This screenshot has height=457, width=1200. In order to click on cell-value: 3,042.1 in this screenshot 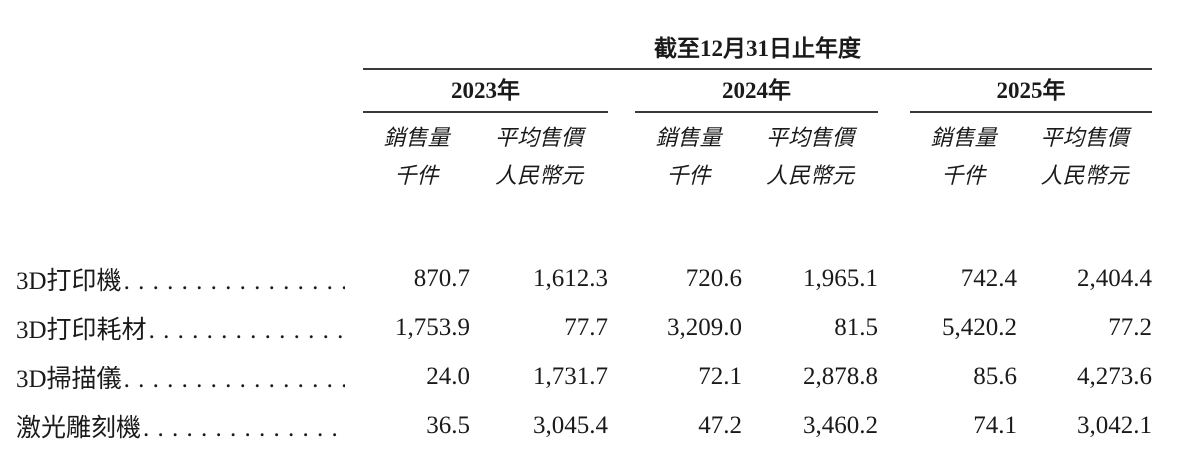, I will do `click(1114, 425)`.